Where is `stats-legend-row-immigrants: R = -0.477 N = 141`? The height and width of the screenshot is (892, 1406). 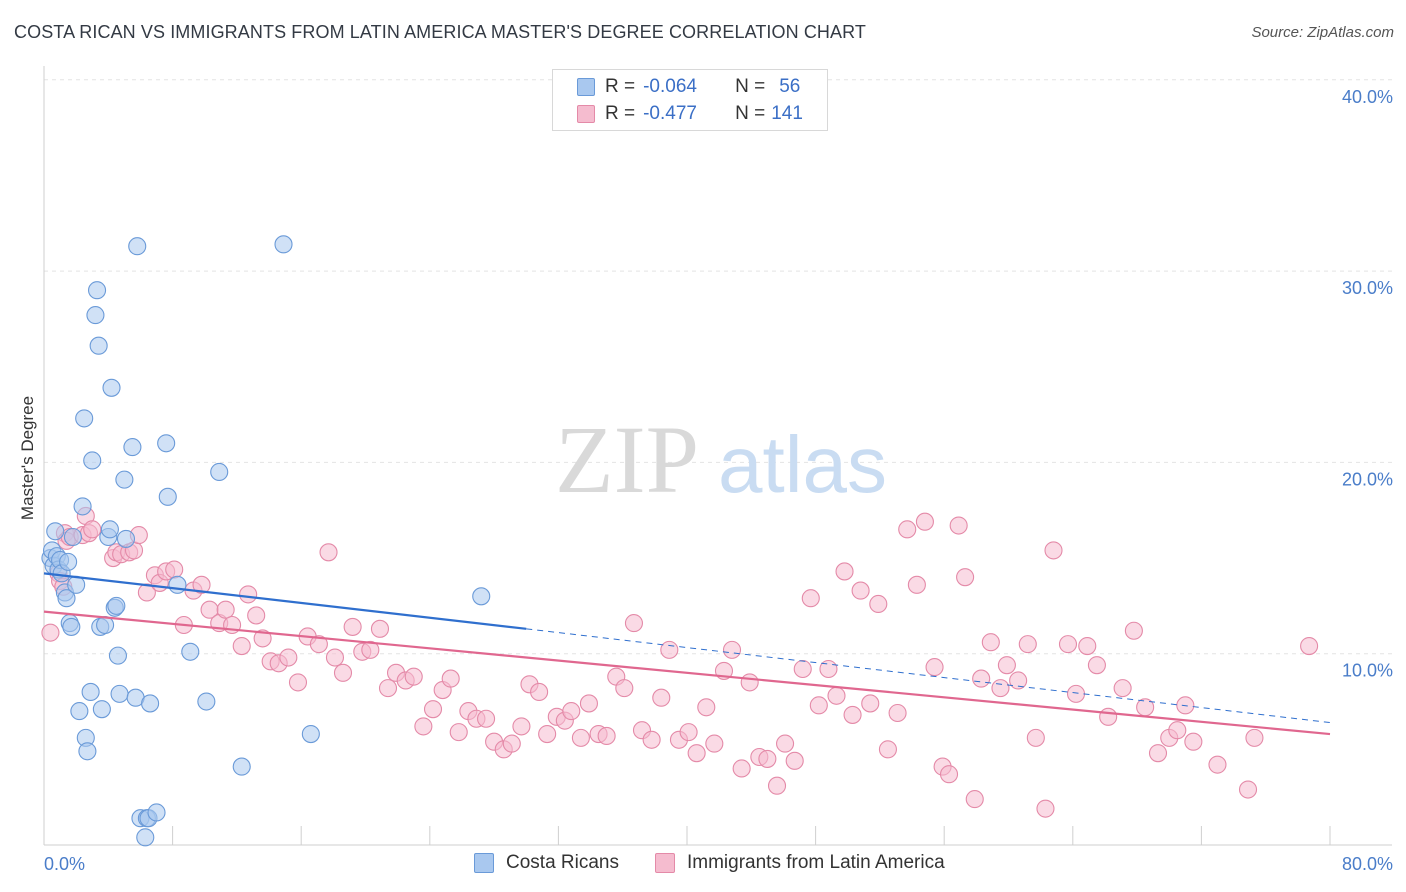
stats-legend-row-immigrants: R = -0.477 N = 141 is located at coordinates (678, 114).